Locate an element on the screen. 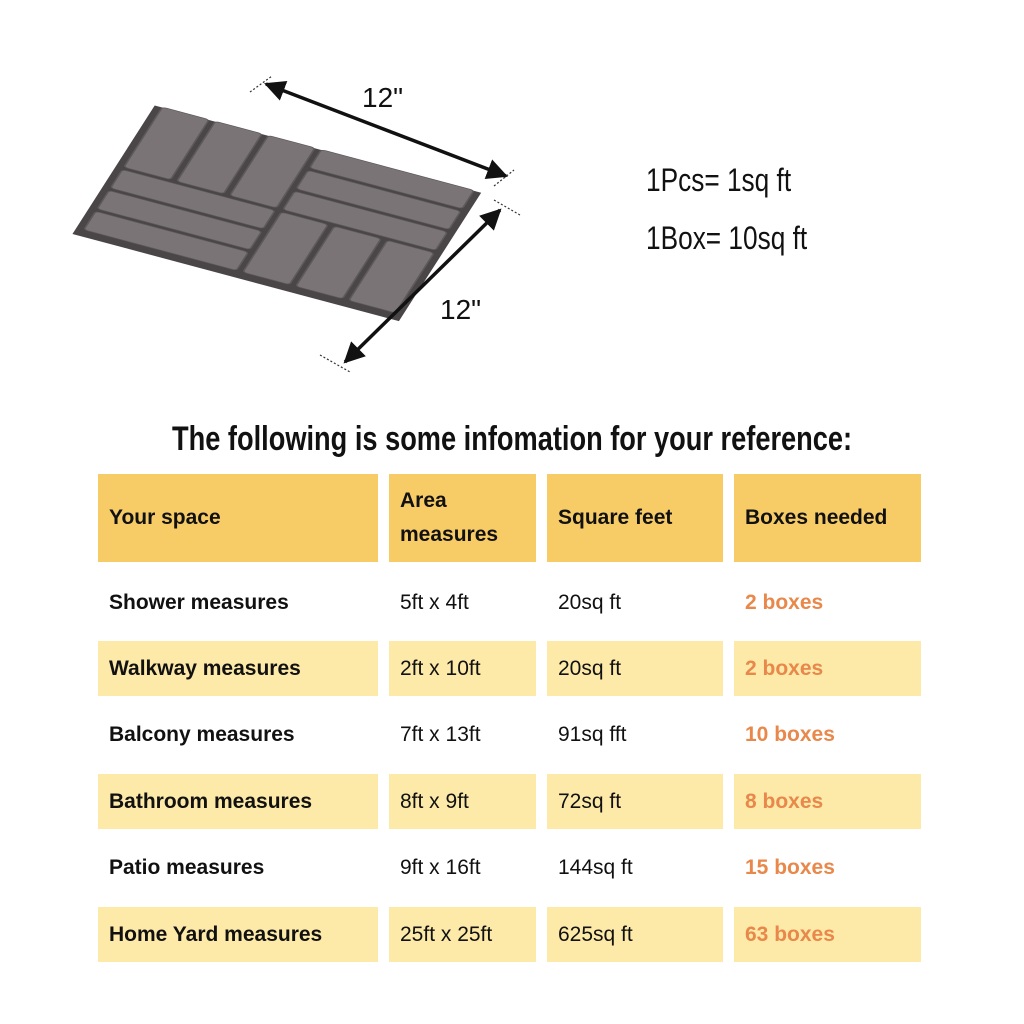 The height and width of the screenshot is (1024, 1024). table-cell: 7ft x 13ft is located at coordinates (462, 735).